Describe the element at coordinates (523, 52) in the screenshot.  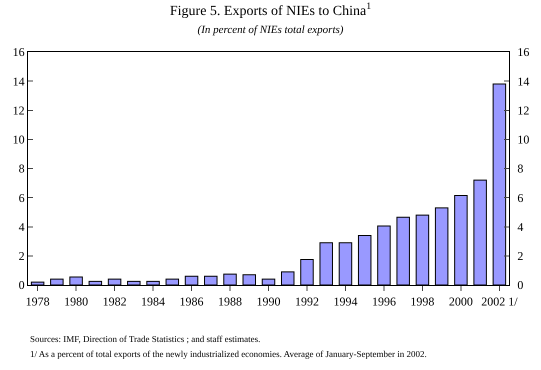
I see `y2-tick-label: 16` at that location.